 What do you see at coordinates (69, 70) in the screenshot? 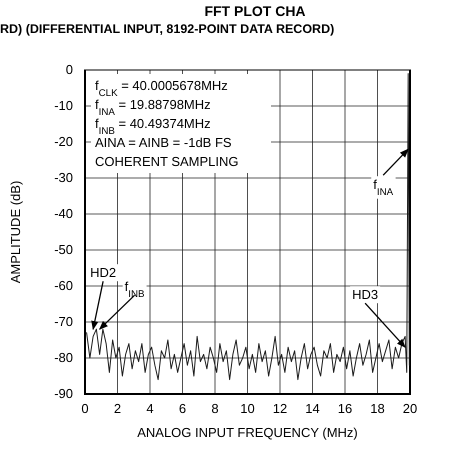
I see `y-tick-label: 0` at bounding box center [69, 70].